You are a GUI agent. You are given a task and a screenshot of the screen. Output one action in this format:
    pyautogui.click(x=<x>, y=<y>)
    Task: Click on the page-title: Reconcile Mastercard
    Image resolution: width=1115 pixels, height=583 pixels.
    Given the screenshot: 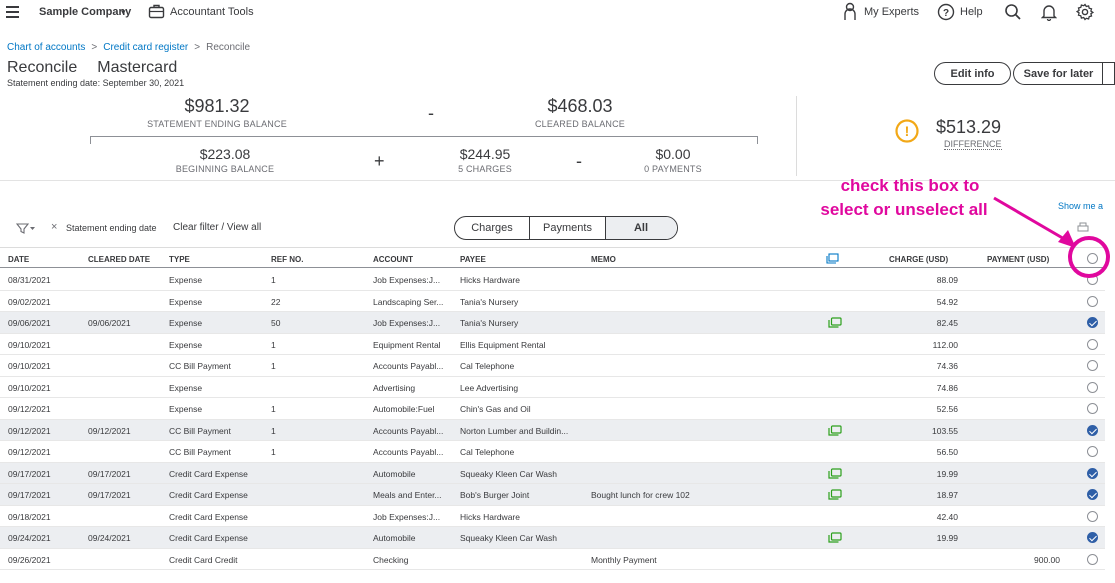 What is the action you would take?
    pyautogui.click(x=92, y=68)
    